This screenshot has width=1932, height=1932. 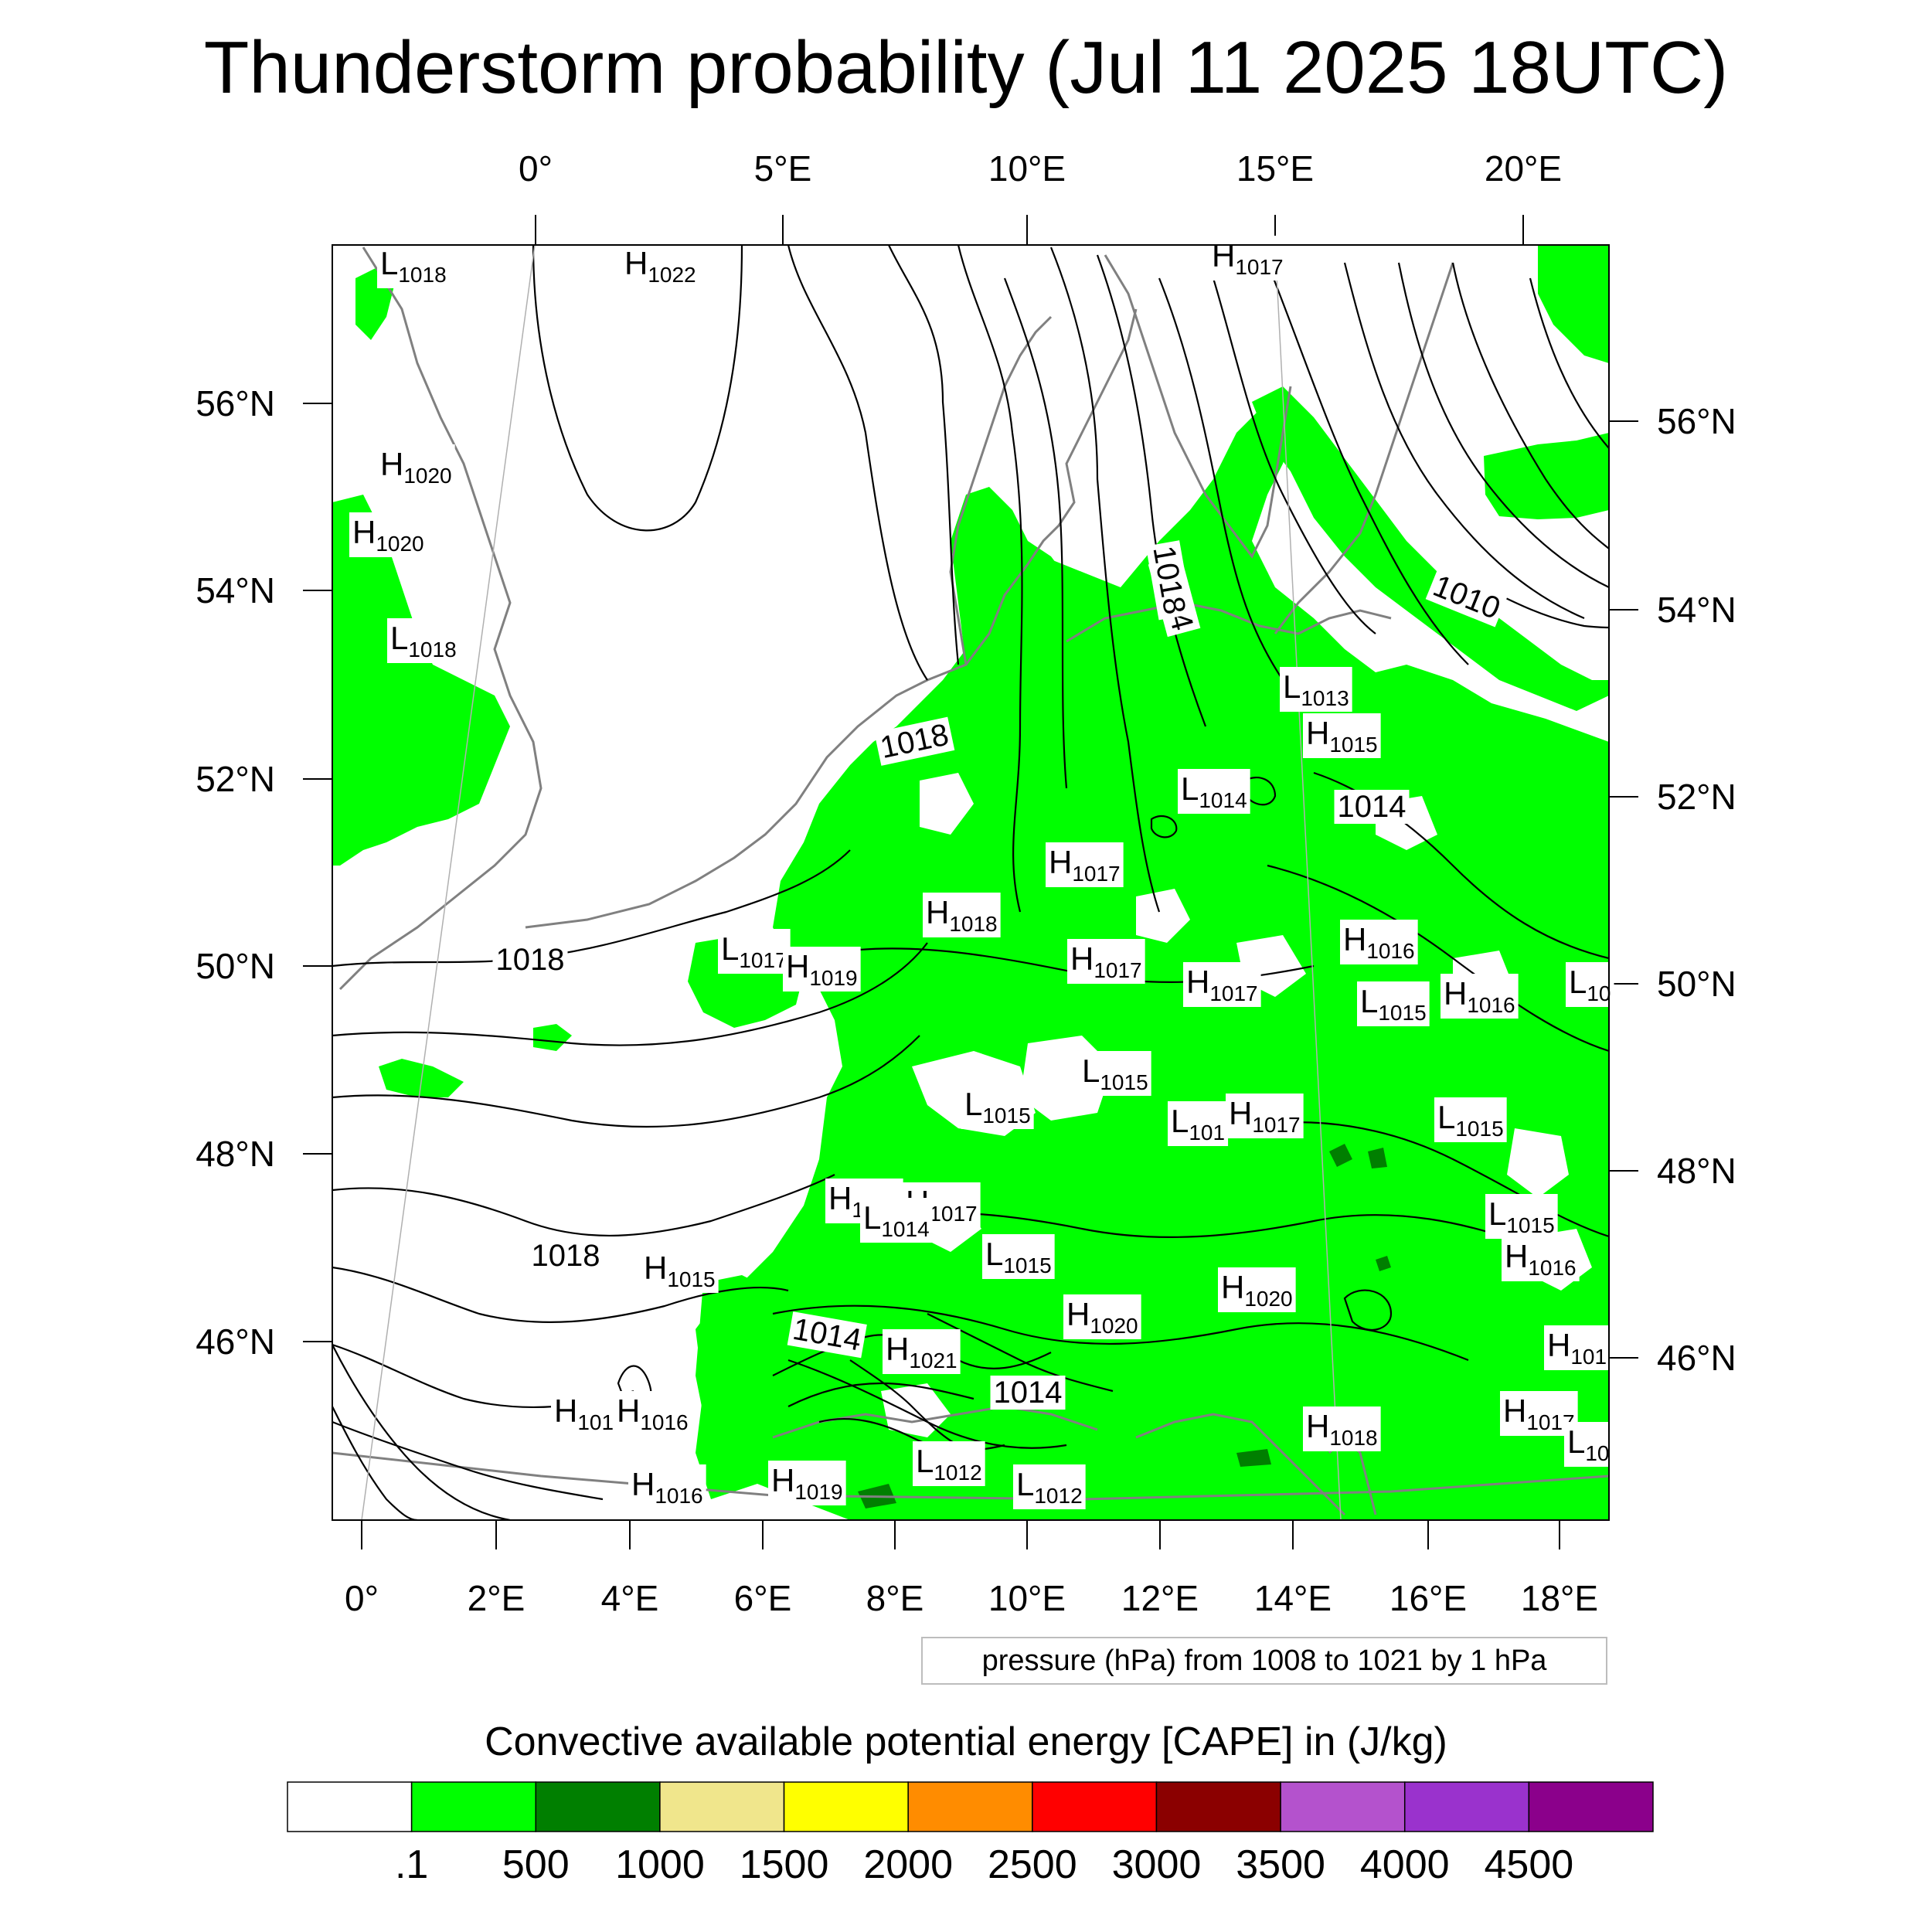 What do you see at coordinates (584, 1413) in the screenshot?
I see `pressure-marker-34: H101` at bounding box center [584, 1413].